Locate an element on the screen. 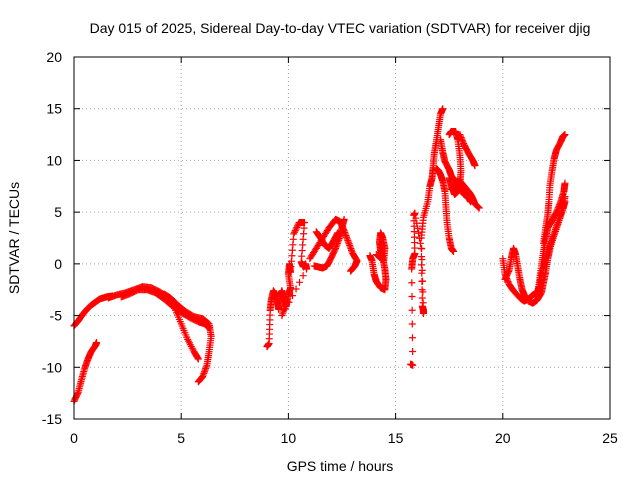  x-tick-label: 0 is located at coordinates (74, 438).